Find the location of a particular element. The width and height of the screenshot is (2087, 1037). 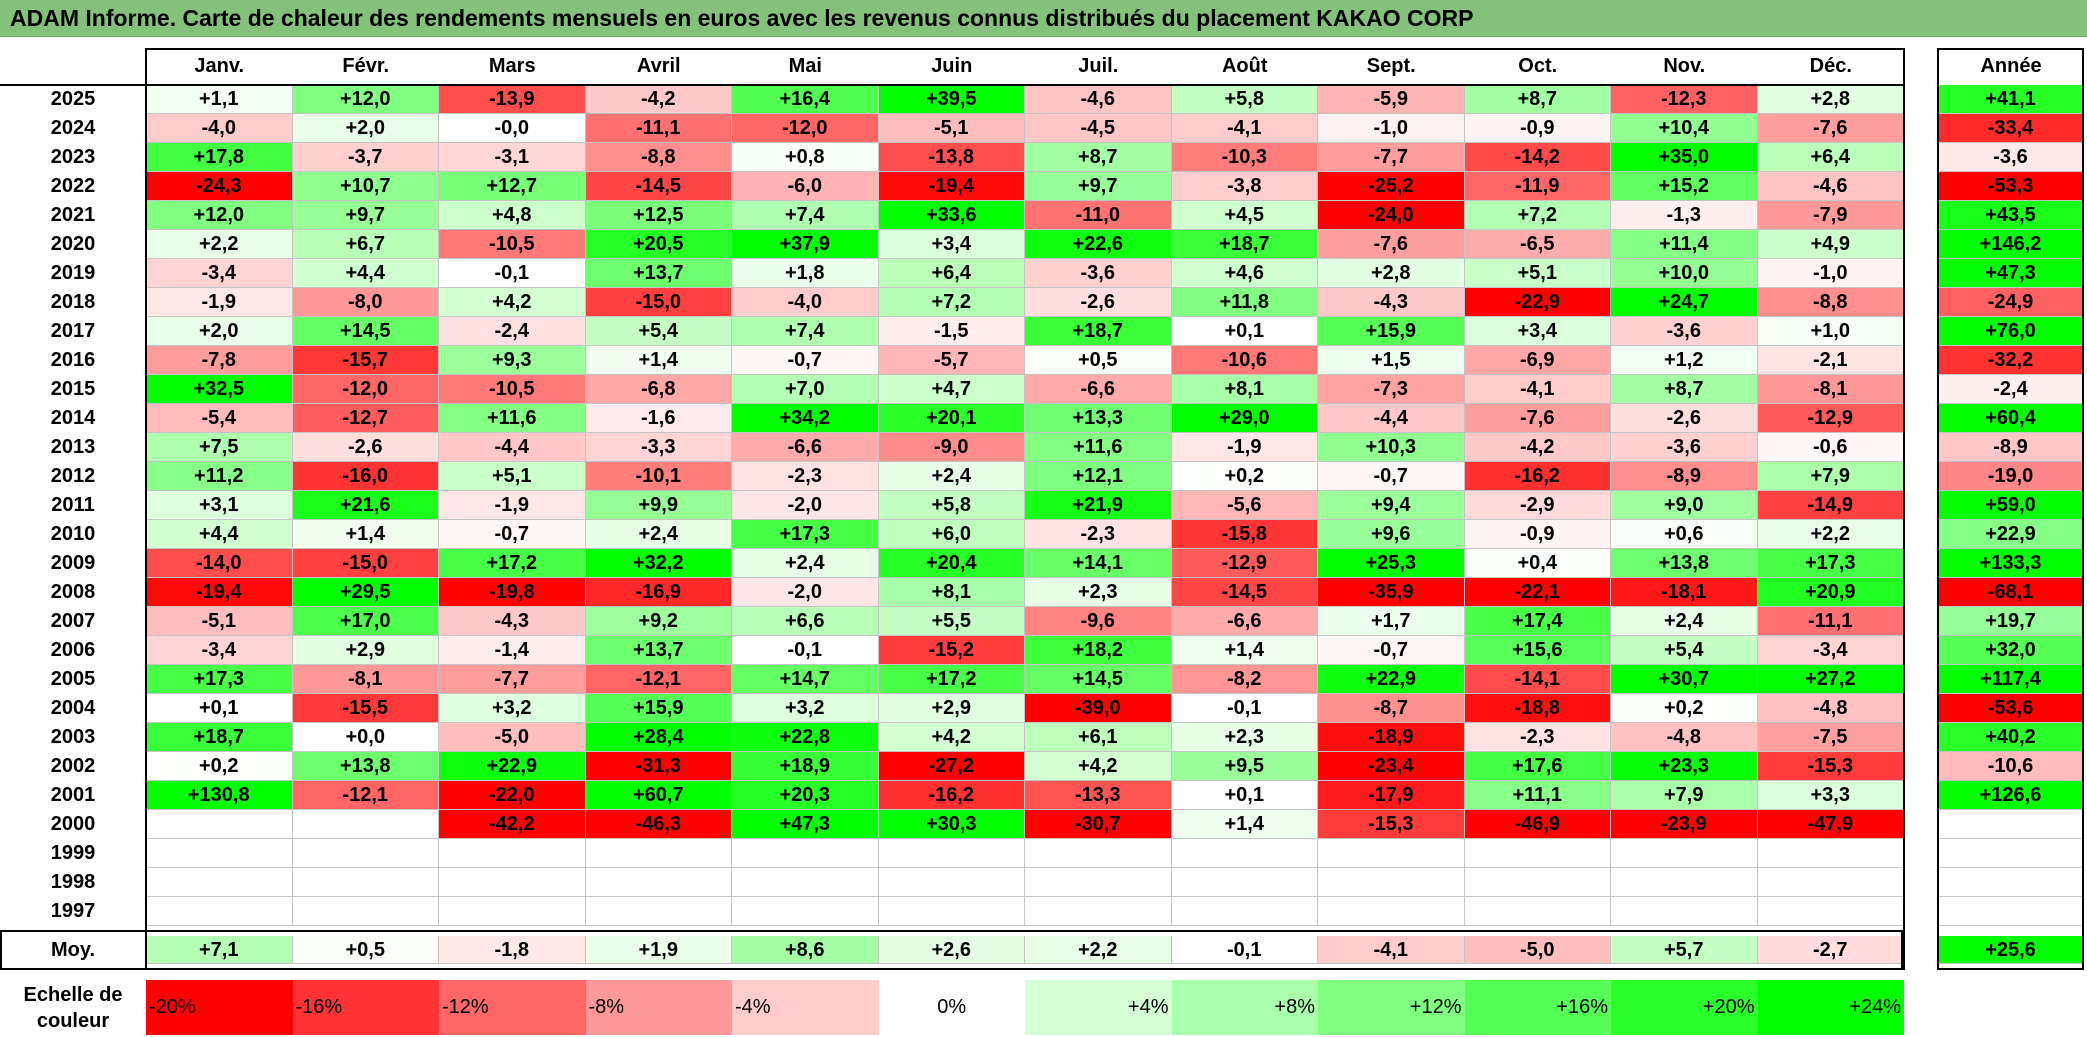

heatmap-cell: +60,7 is located at coordinates (658, 795).